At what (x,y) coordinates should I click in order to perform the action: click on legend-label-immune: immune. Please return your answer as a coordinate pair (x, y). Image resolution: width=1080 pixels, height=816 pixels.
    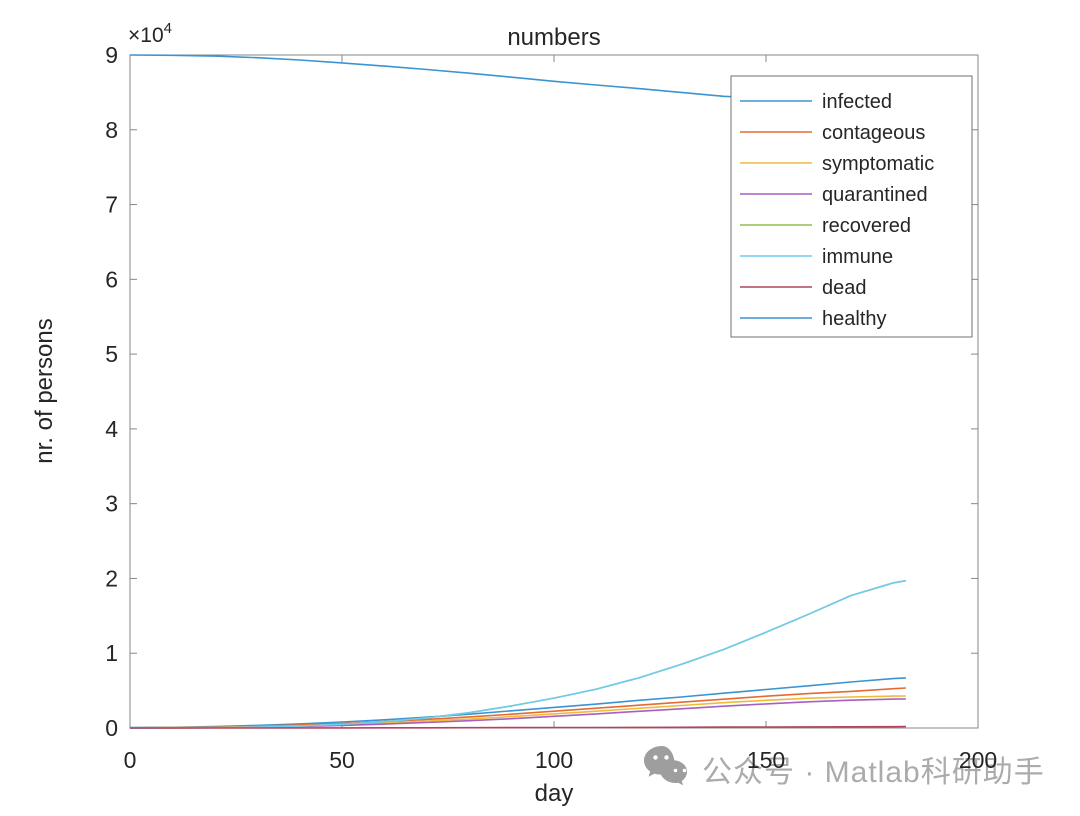
    Looking at the image, I should click on (857, 257).